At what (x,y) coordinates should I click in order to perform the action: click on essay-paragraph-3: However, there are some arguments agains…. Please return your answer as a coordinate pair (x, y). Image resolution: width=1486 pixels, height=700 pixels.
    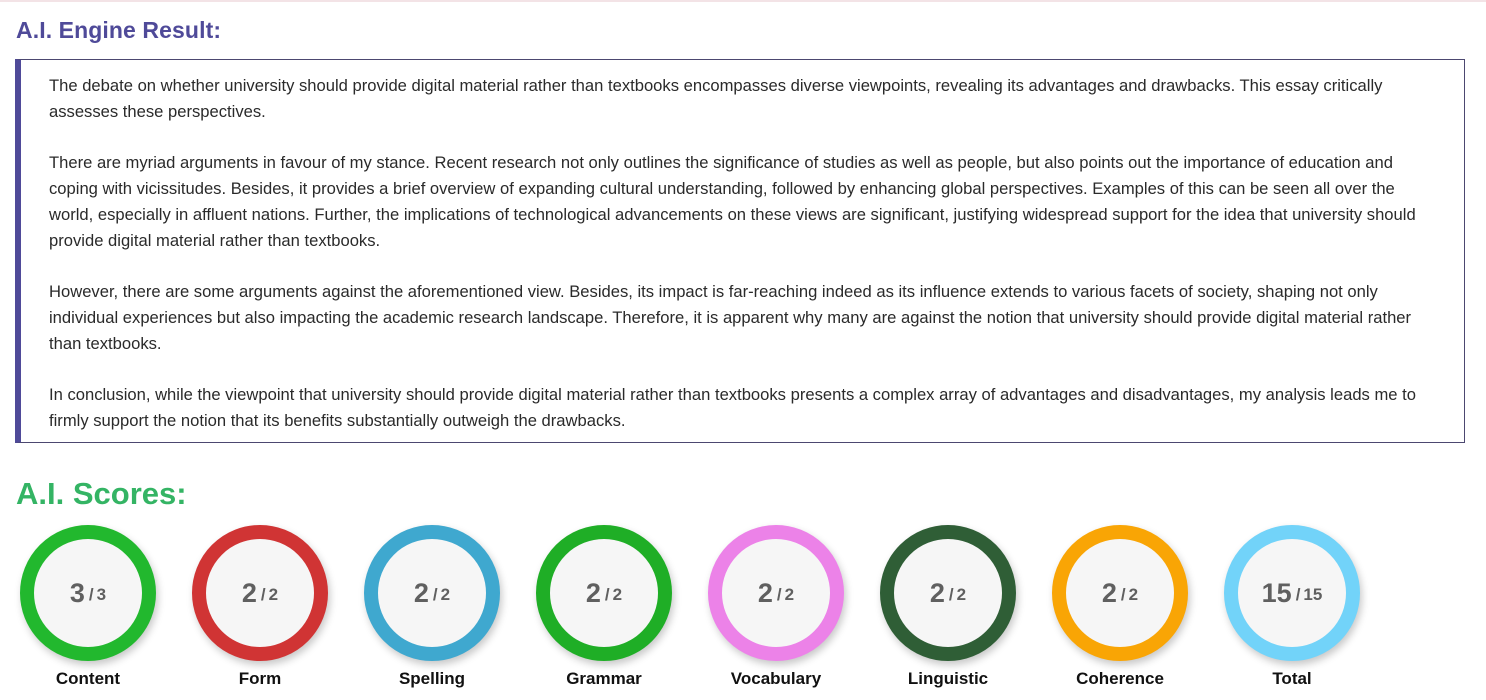
    Looking at the image, I should click on (730, 317).